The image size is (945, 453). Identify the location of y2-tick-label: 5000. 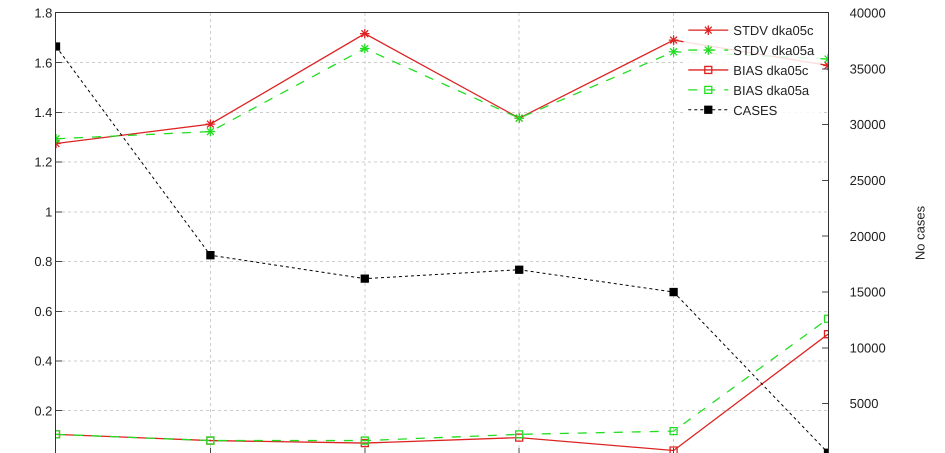
(864, 404).